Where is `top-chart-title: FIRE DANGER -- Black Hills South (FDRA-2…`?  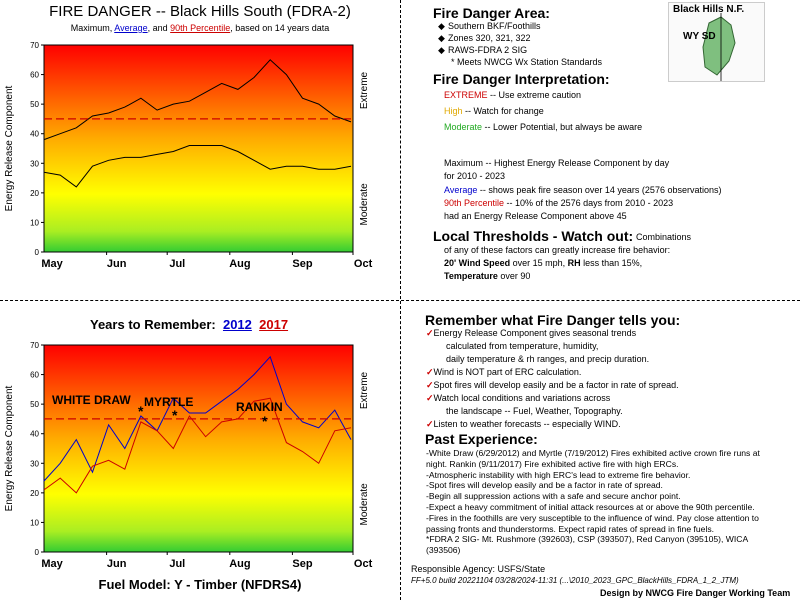 top-chart-title: FIRE DANGER -- Black Hills South (FDRA-2… is located at coordinates (200, 11).